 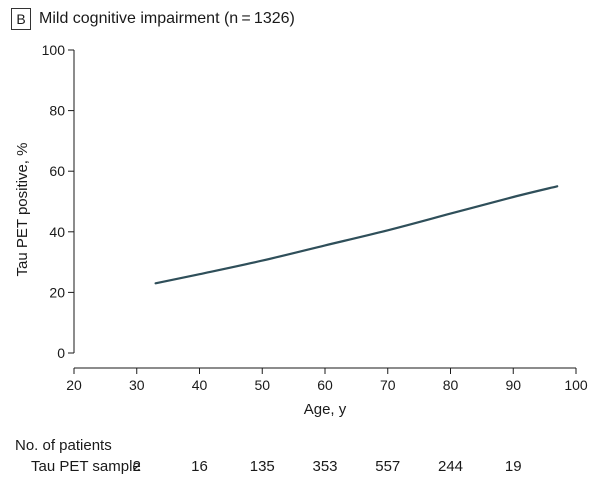 I want to click on x-tick-label-30: 30, so click(x=137, y=385).